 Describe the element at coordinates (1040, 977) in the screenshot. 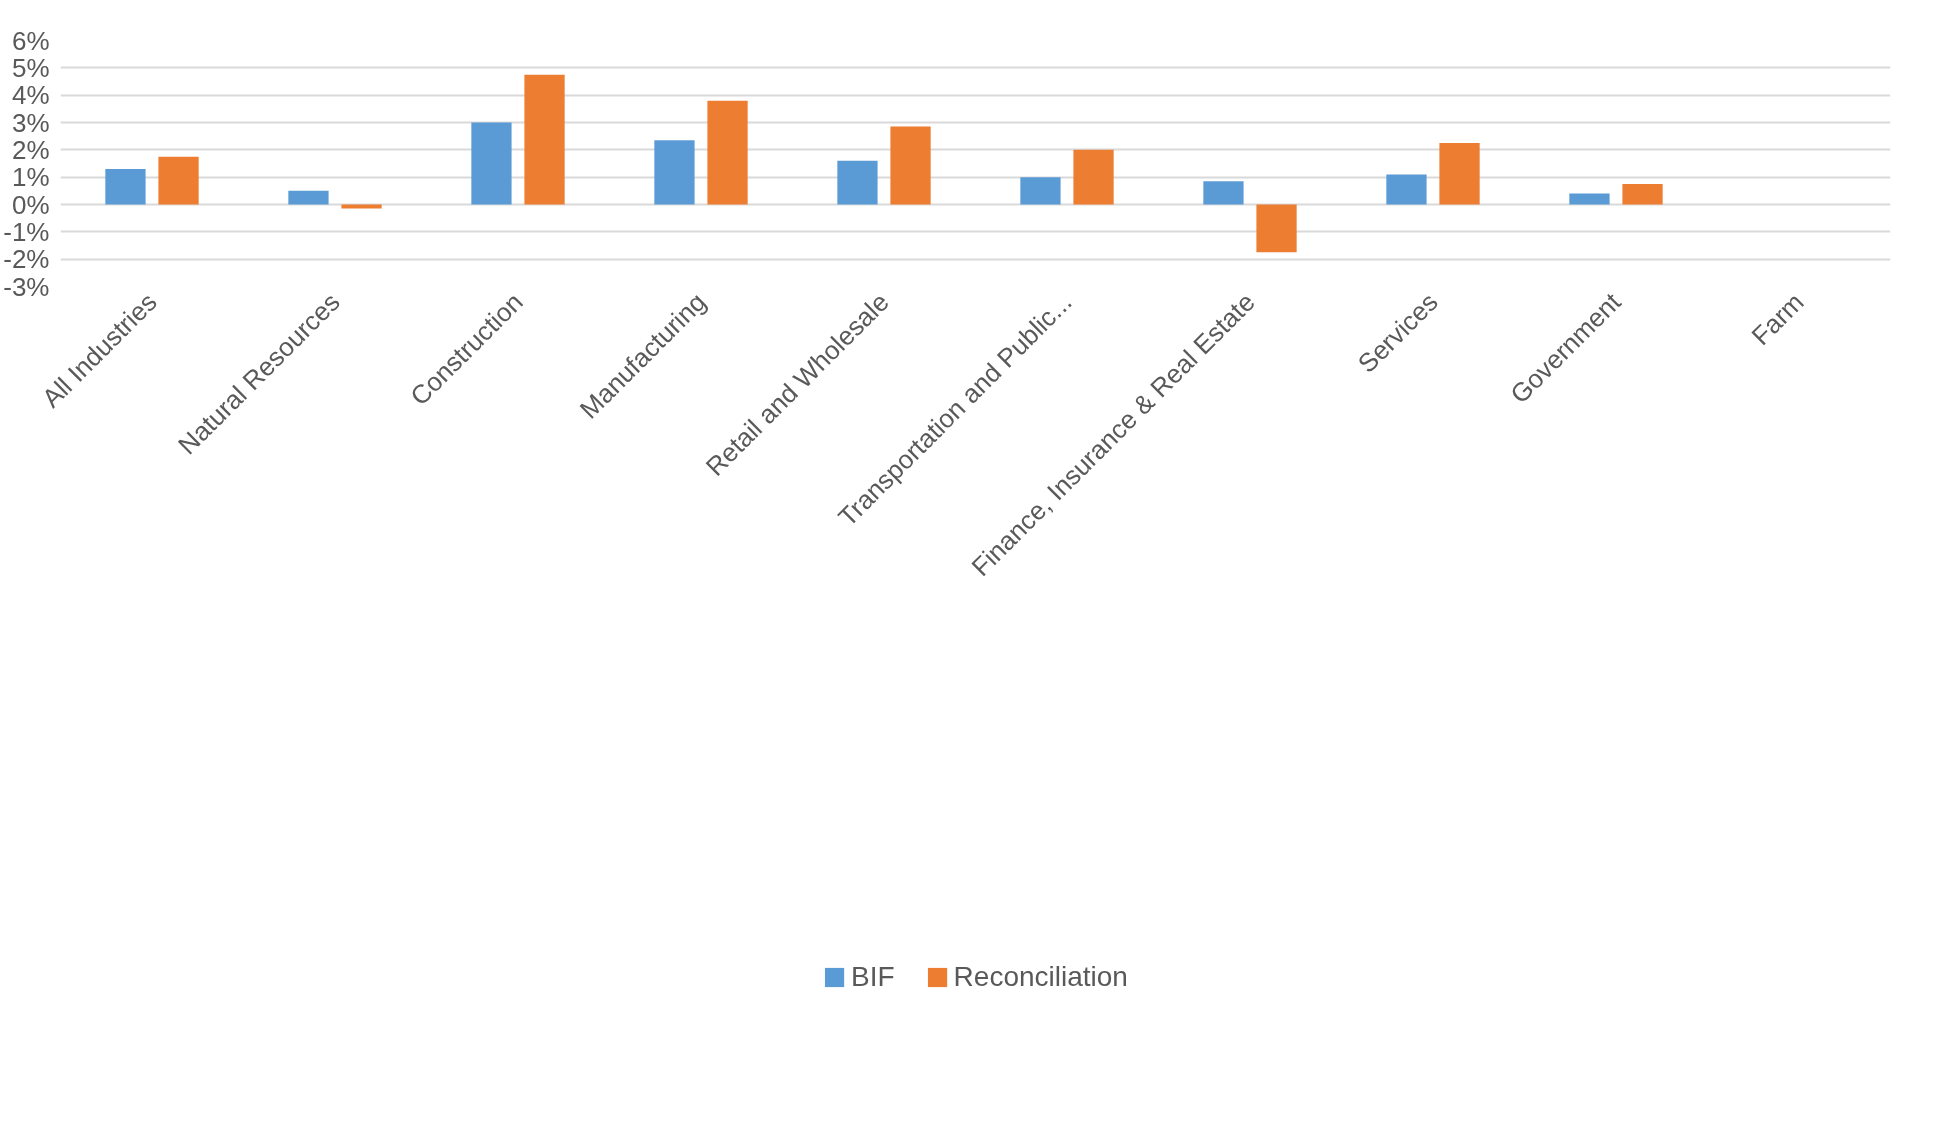

I see `legend-label: Reconciliation` at that location.